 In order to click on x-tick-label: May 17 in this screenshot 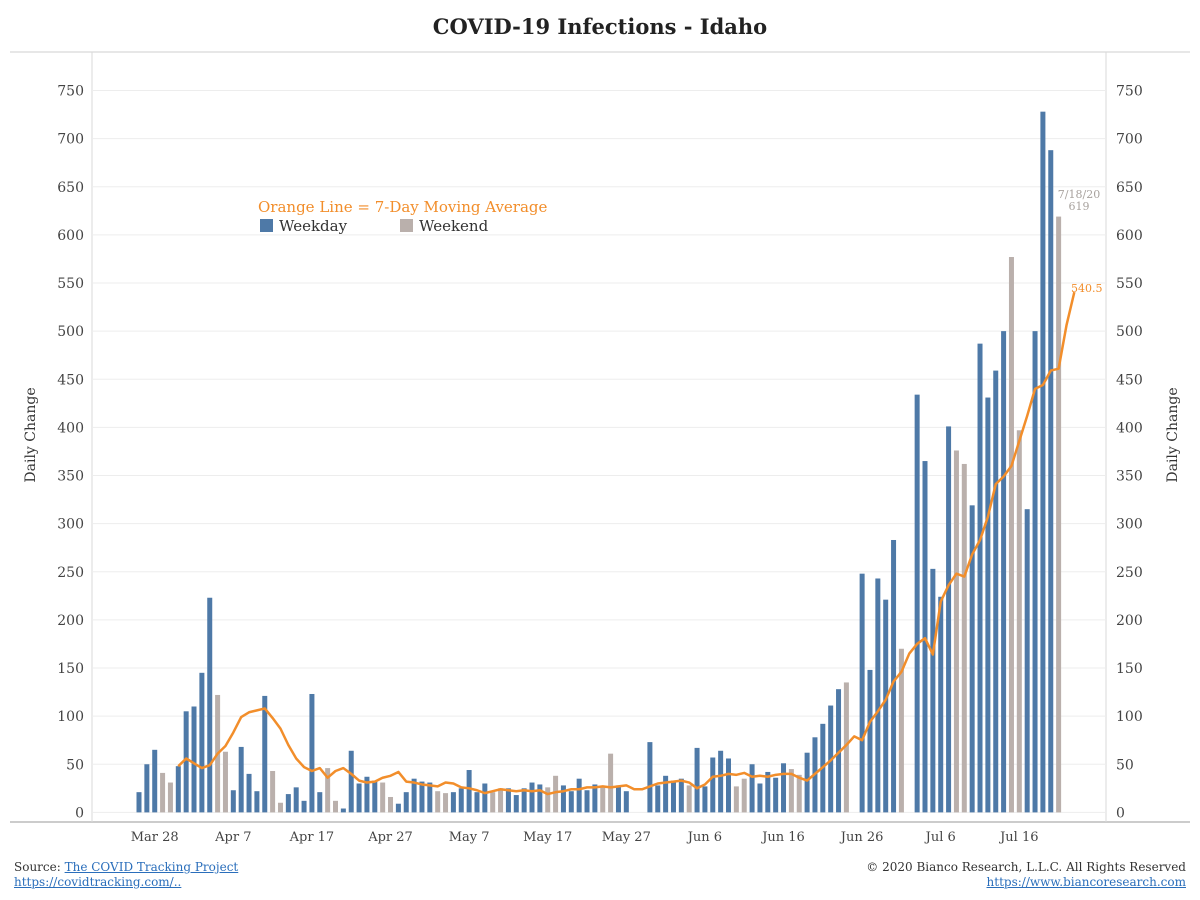, I will do `click(547, 837)`.